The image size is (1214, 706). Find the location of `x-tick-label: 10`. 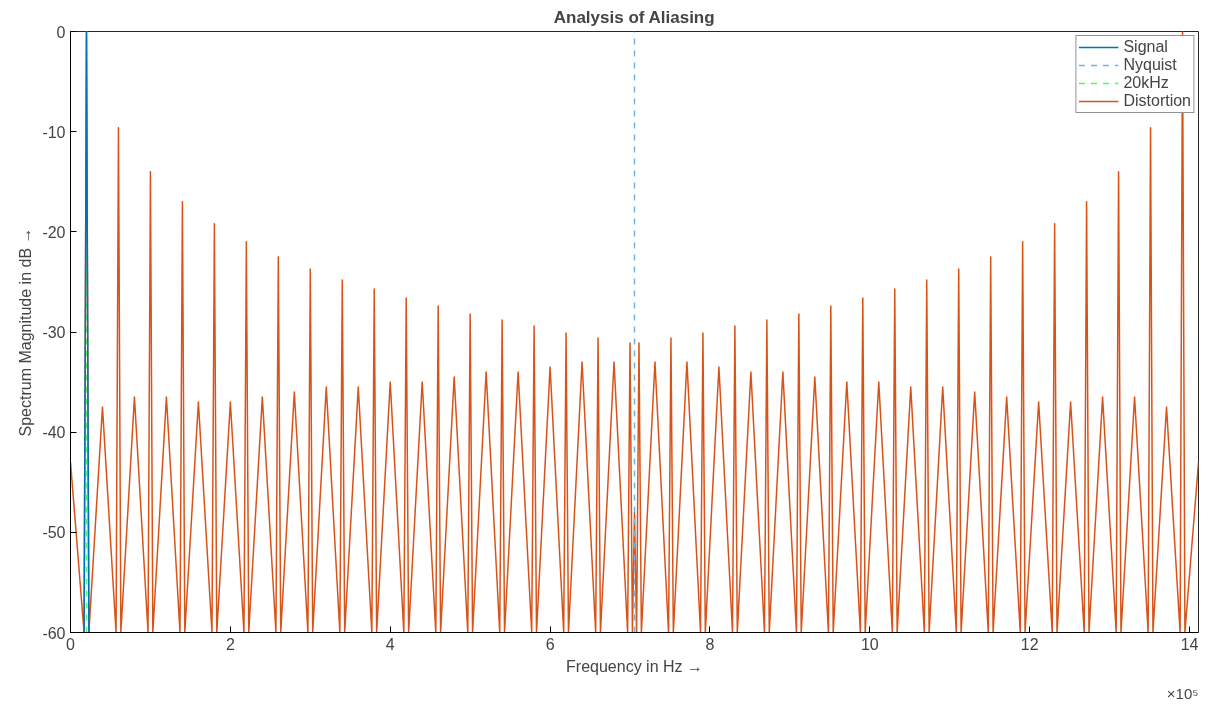

x-tick-label: 10 is located at coordinates (869, 644).